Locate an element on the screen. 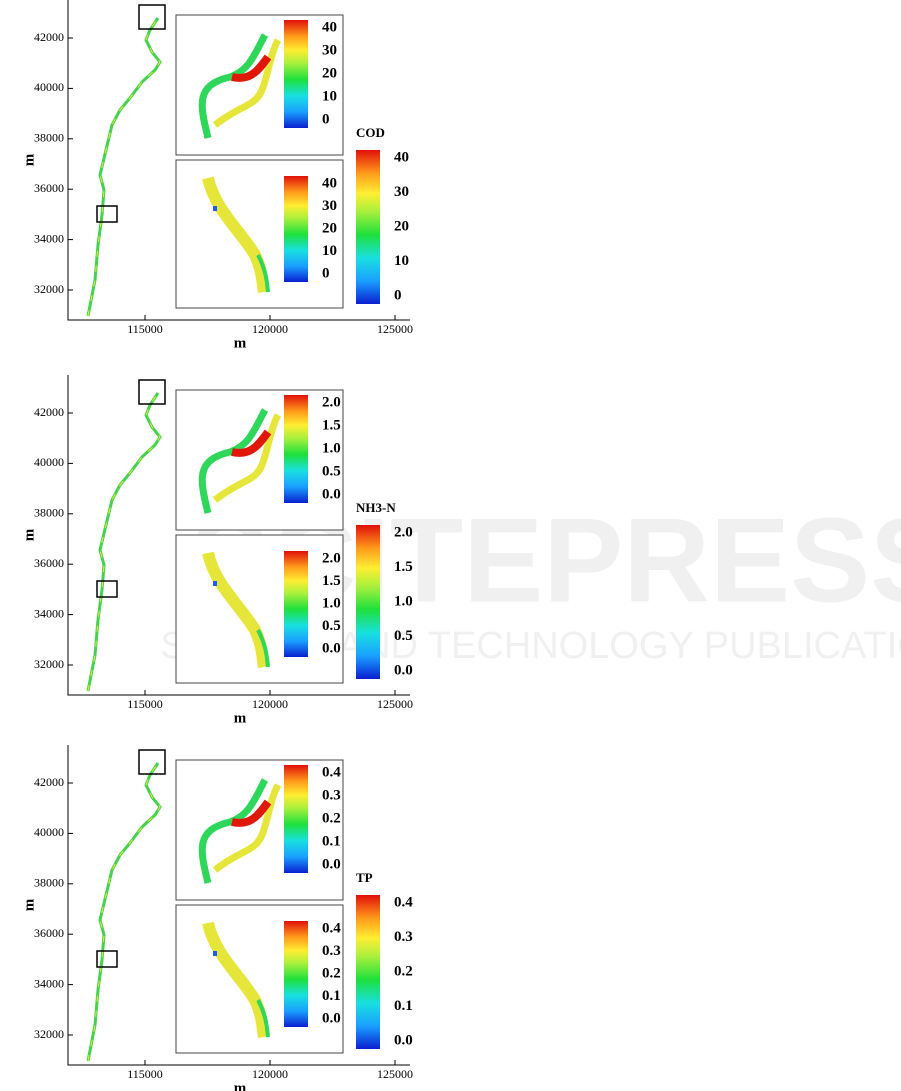  colorbar-title: TP is located at coordinates (364, 877).